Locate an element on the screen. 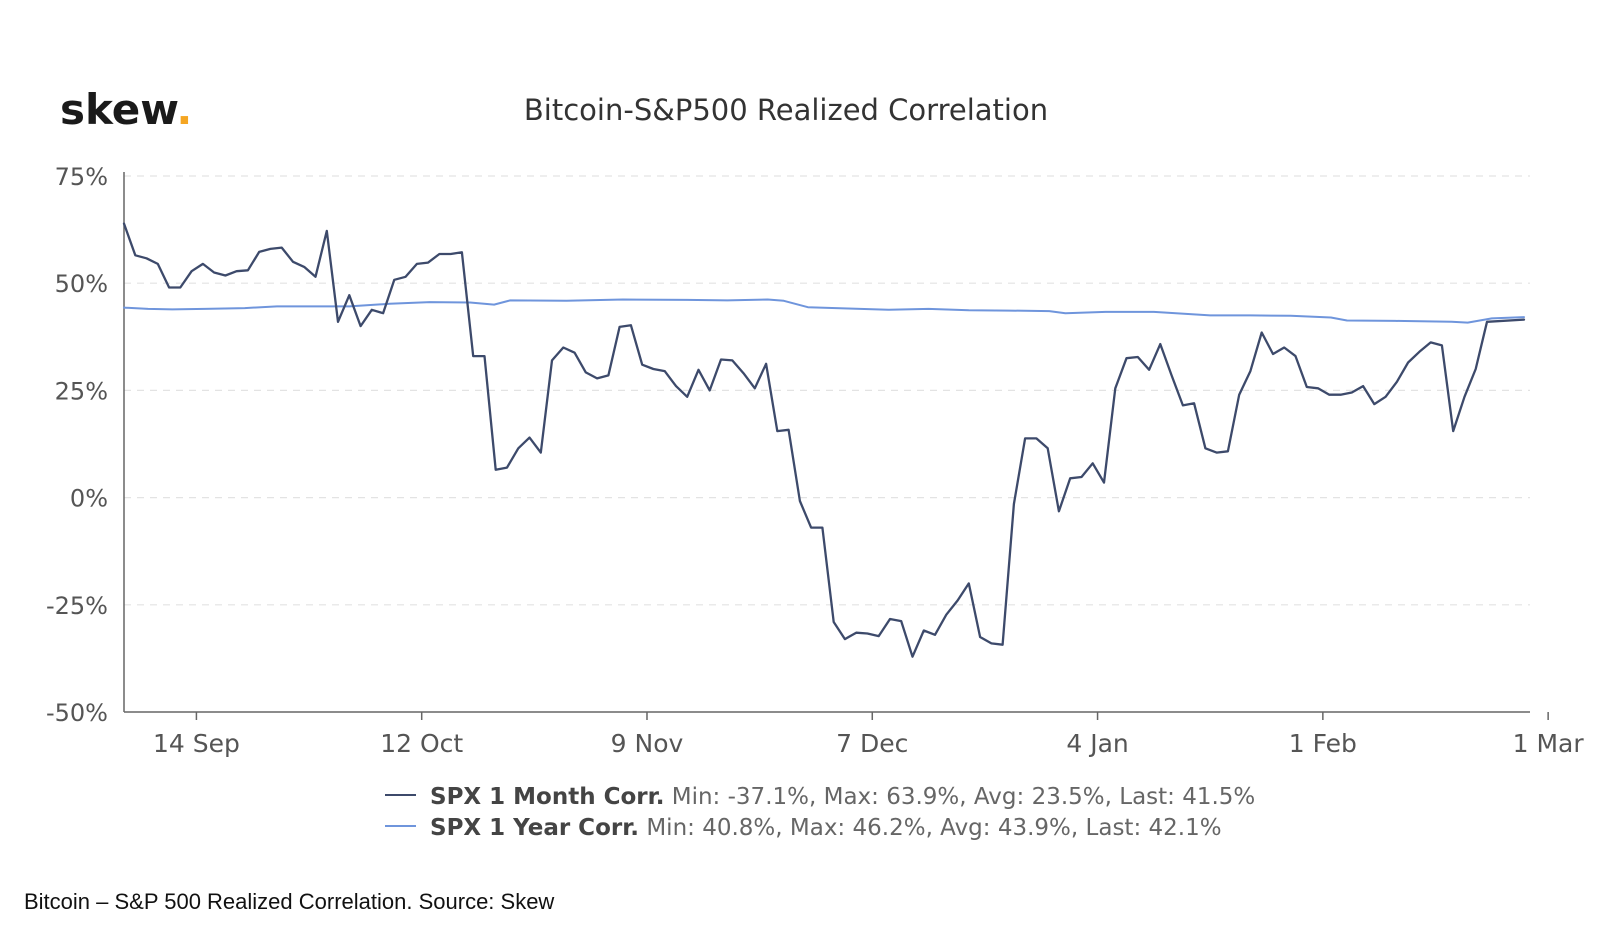 Image resolution: width=1621 pixels, height=938 pixels. y-tick-label: 50% is located at coordinates (81, 284).